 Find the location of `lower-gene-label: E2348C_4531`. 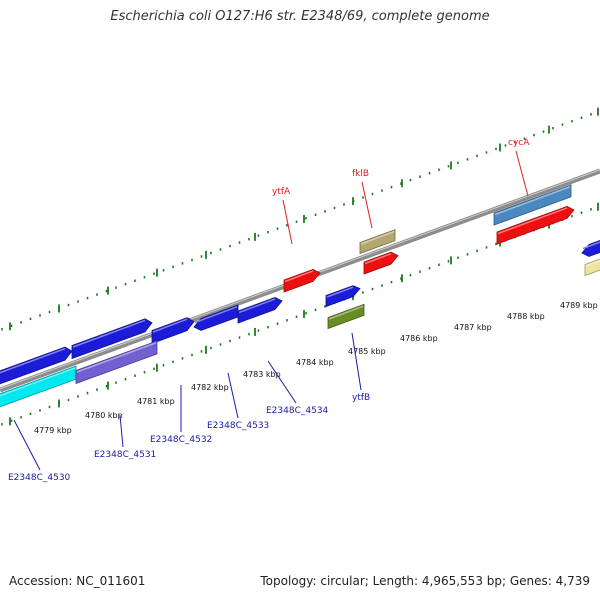

lower-gene-label: E2348C_4531 is located at coordinates (125, 455).